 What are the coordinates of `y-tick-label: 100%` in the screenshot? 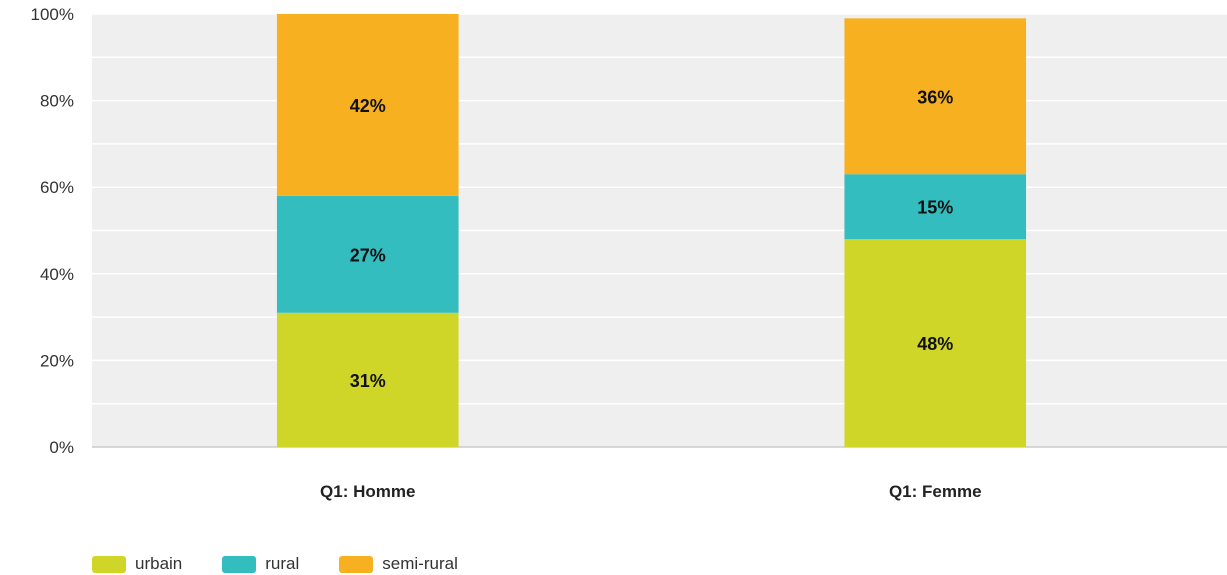 It's located at (52, 14).